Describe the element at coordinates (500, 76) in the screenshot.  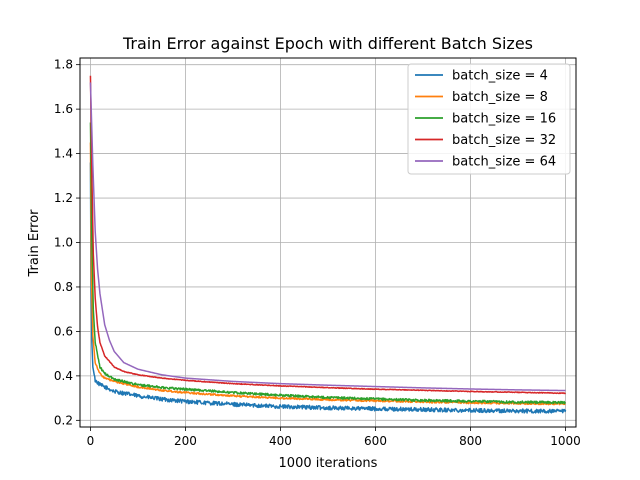
I see `legend-label: batch_size = 4` at that location.